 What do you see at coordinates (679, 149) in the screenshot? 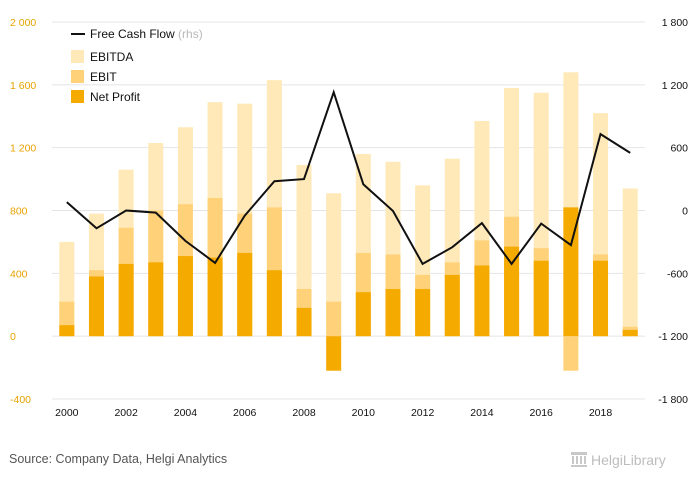
I see `y-right-tick-label: 600` at bounding box center [679, 149].